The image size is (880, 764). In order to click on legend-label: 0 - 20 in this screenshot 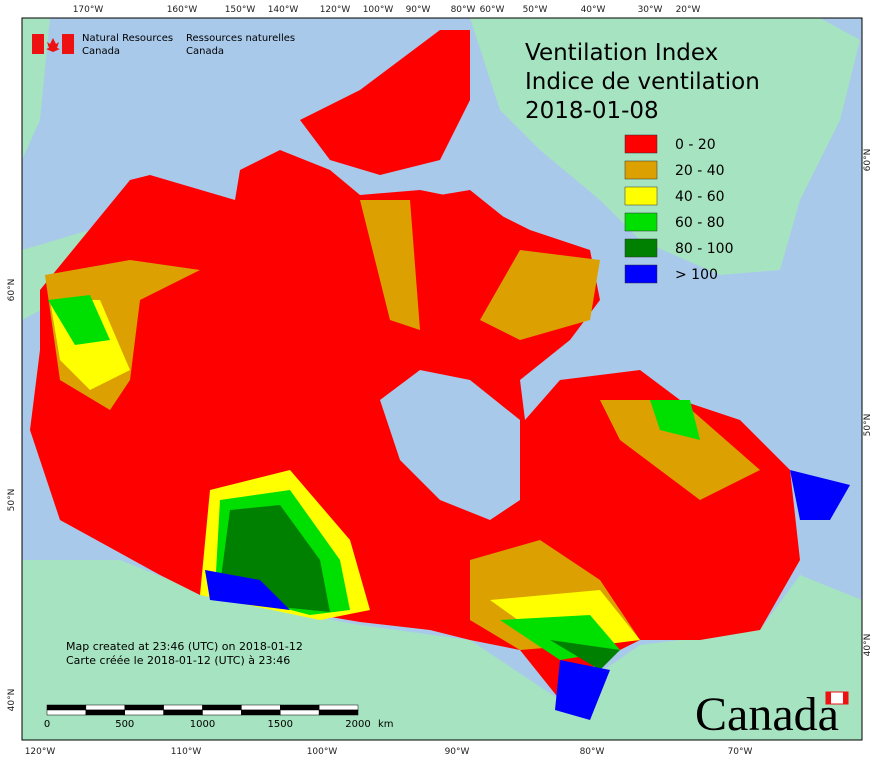, I will do `click(695, 145)`.